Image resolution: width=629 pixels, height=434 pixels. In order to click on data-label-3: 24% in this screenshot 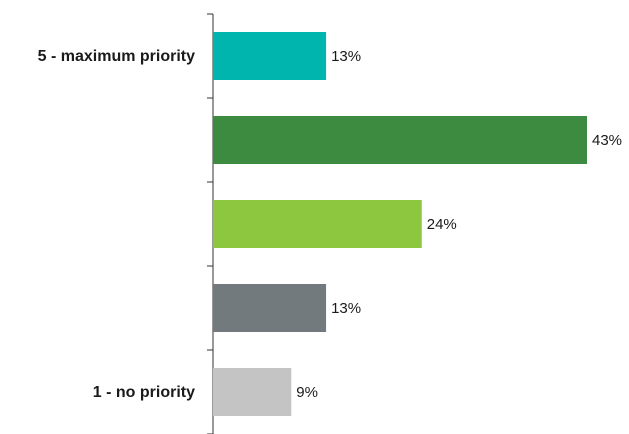, I will do `click(442, 224)`.